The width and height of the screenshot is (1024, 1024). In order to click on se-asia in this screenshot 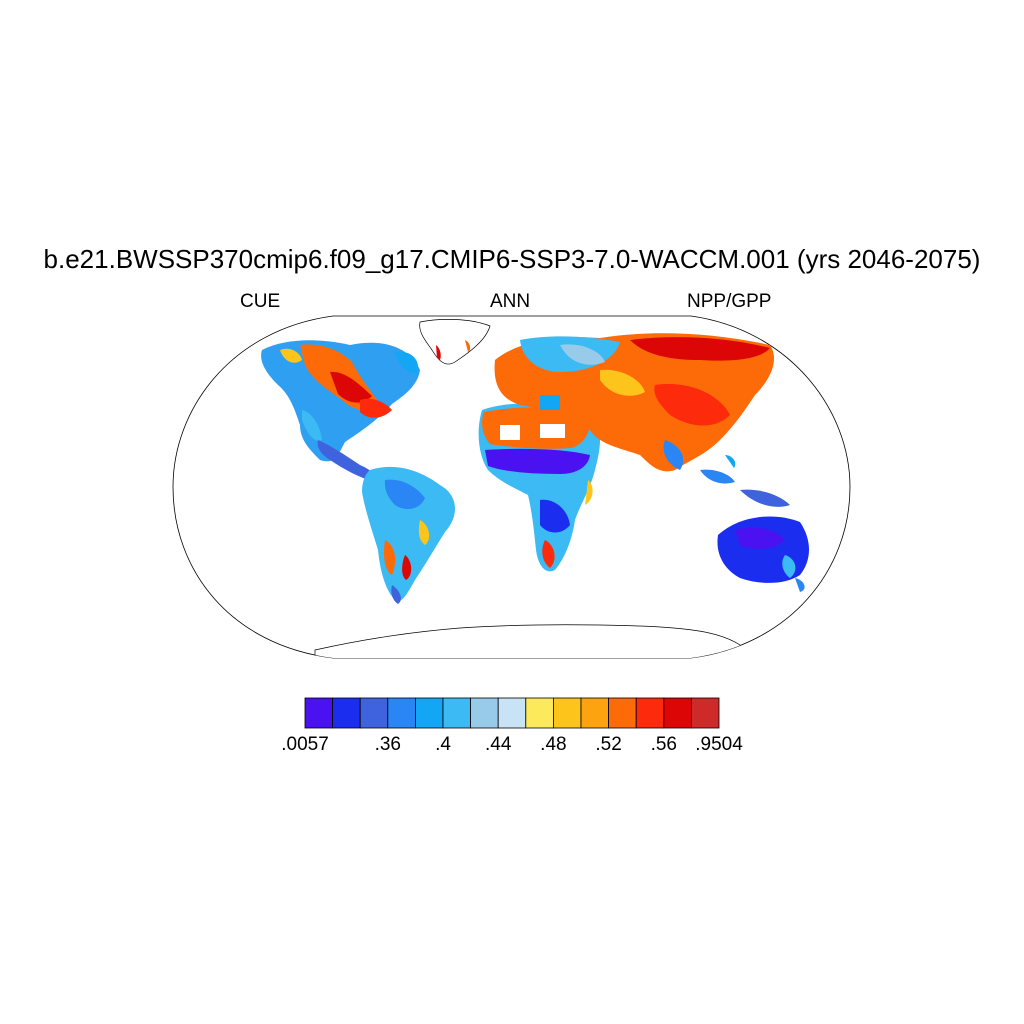, I will do `click(745, 481)`.